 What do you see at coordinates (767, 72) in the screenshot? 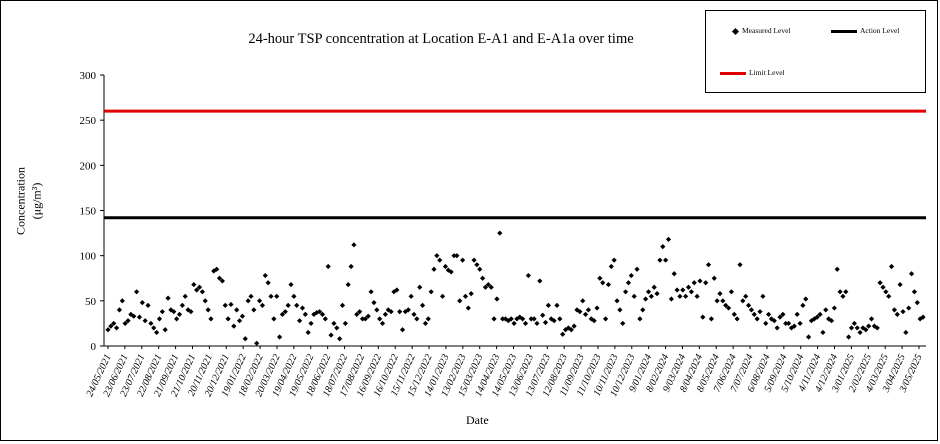
I see `legend-limit-label: Limit Level` at bounding box center [767, 72].